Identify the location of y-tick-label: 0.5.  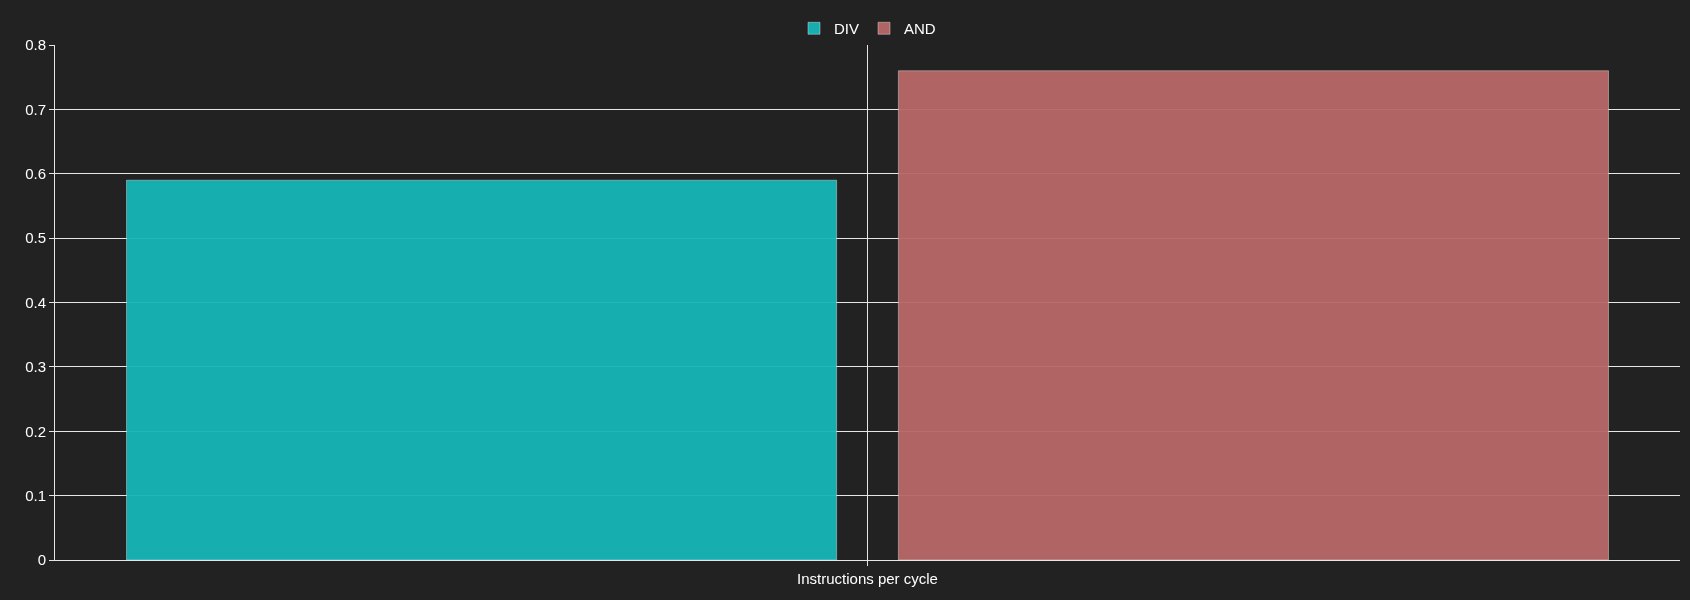
(35, 238).